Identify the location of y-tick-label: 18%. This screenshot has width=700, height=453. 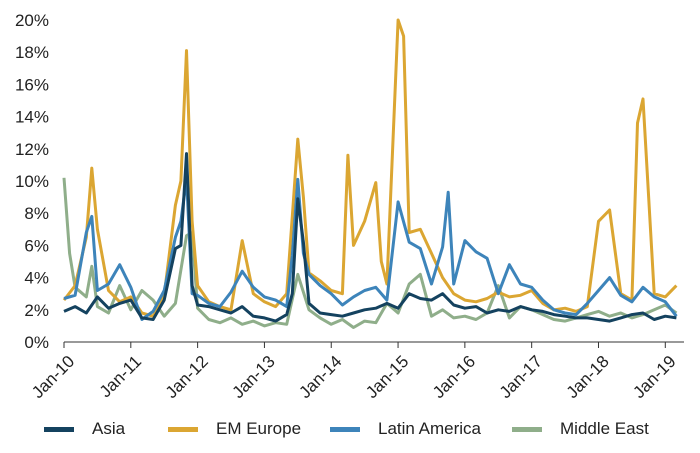
(32, 52).